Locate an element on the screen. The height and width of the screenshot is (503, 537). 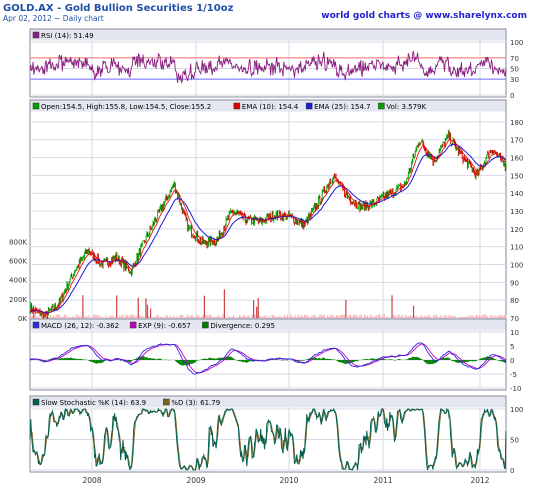
stoch-legend-swatch is located at coordinates (166, 402).